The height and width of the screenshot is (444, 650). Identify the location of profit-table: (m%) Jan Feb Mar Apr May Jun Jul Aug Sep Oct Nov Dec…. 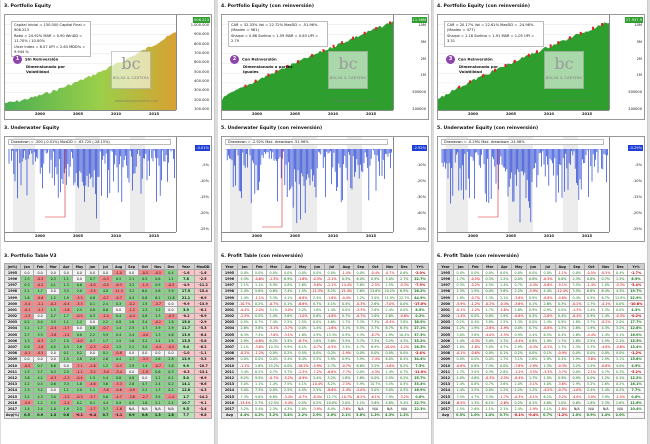
(108, 340).